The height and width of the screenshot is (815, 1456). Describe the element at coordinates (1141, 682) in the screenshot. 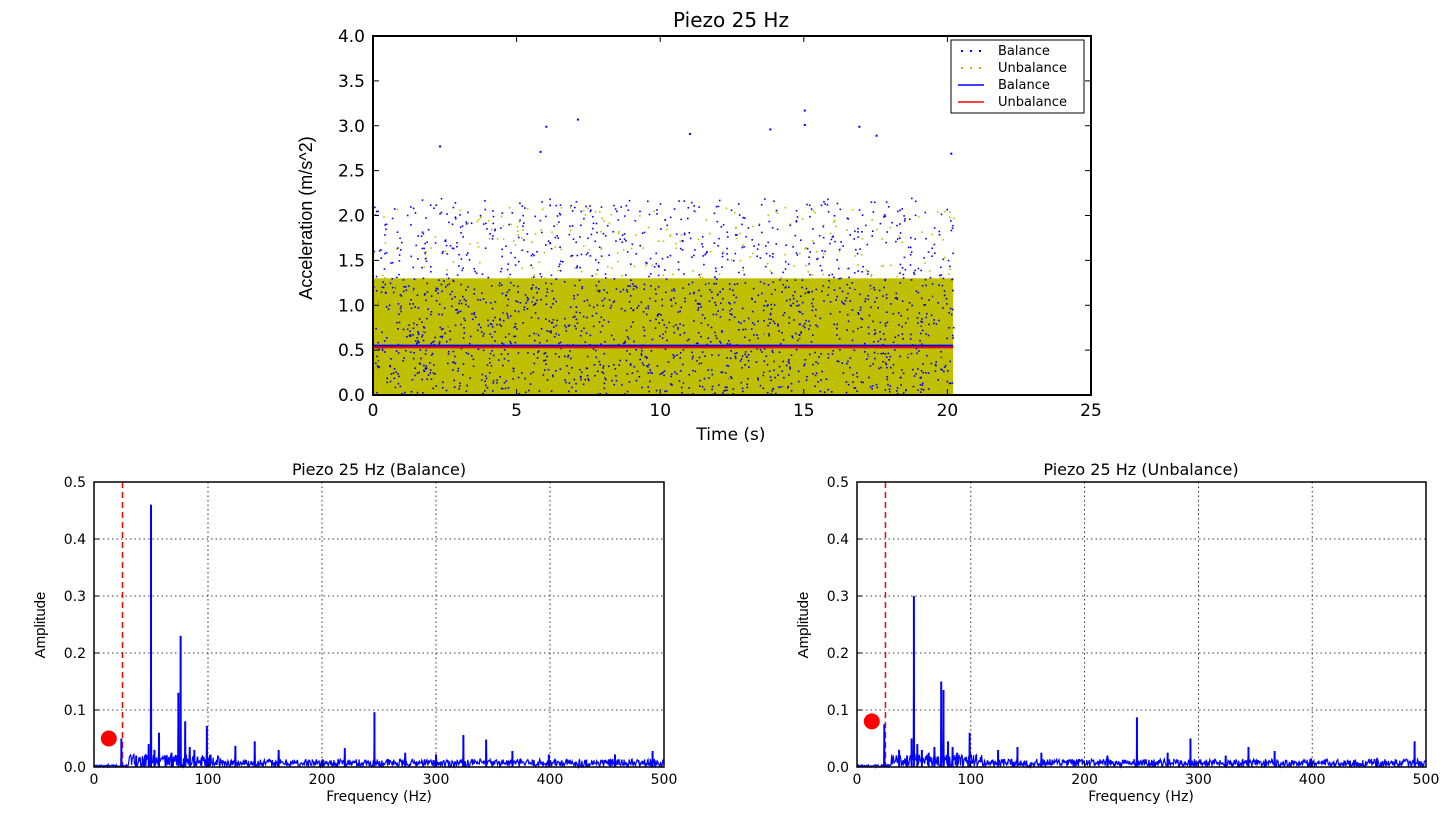

I see `spectrum-line` at that location.